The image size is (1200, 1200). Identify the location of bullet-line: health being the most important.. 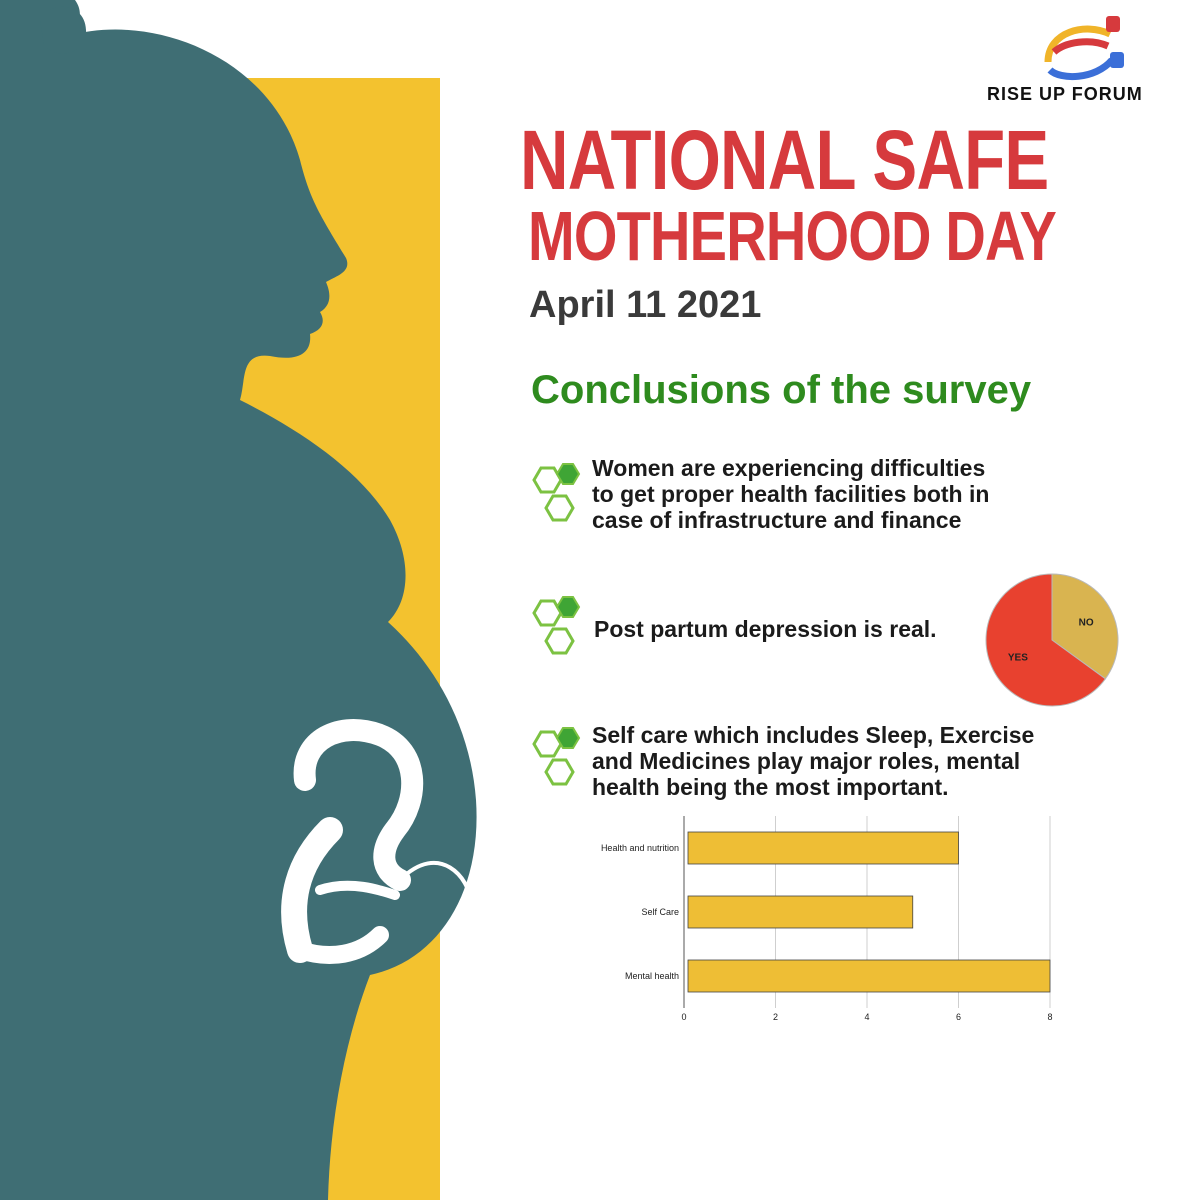
(770, 787).